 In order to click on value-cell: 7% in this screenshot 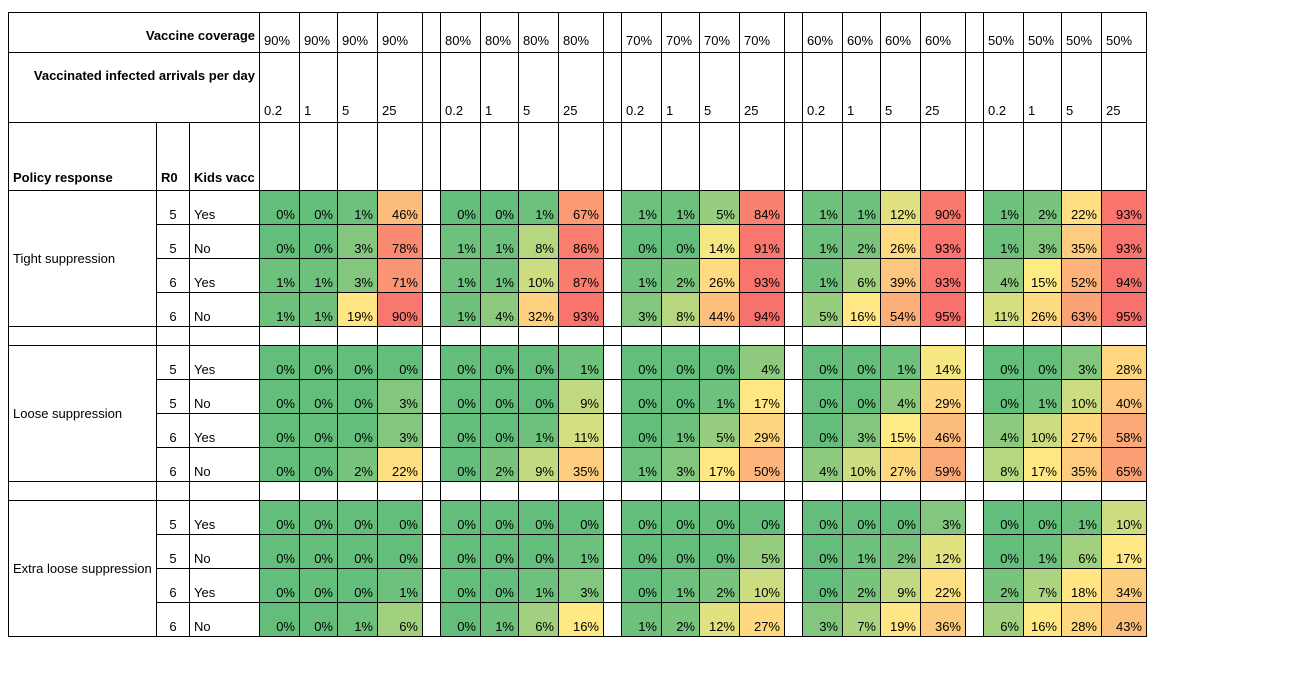, I will do `click(861, 619)`.